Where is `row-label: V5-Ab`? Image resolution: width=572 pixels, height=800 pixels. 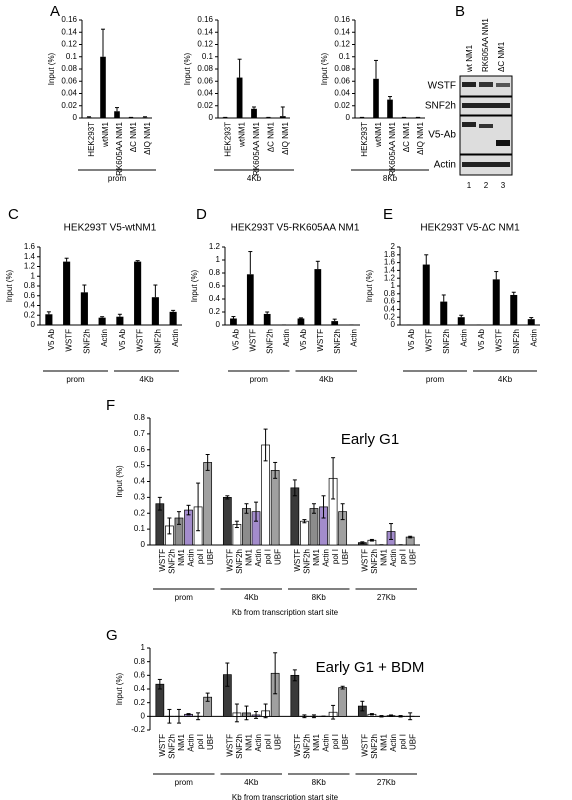
row-label: V5-Ab is located at coordinates (442, 135).